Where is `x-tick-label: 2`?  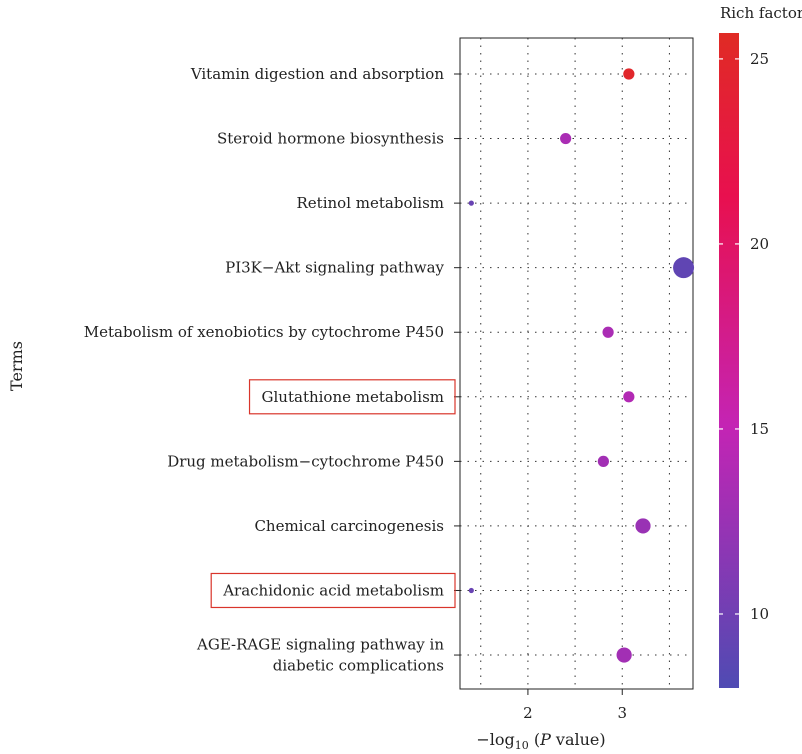
x-tick-label: 2 is located at coordinates (528, 713).